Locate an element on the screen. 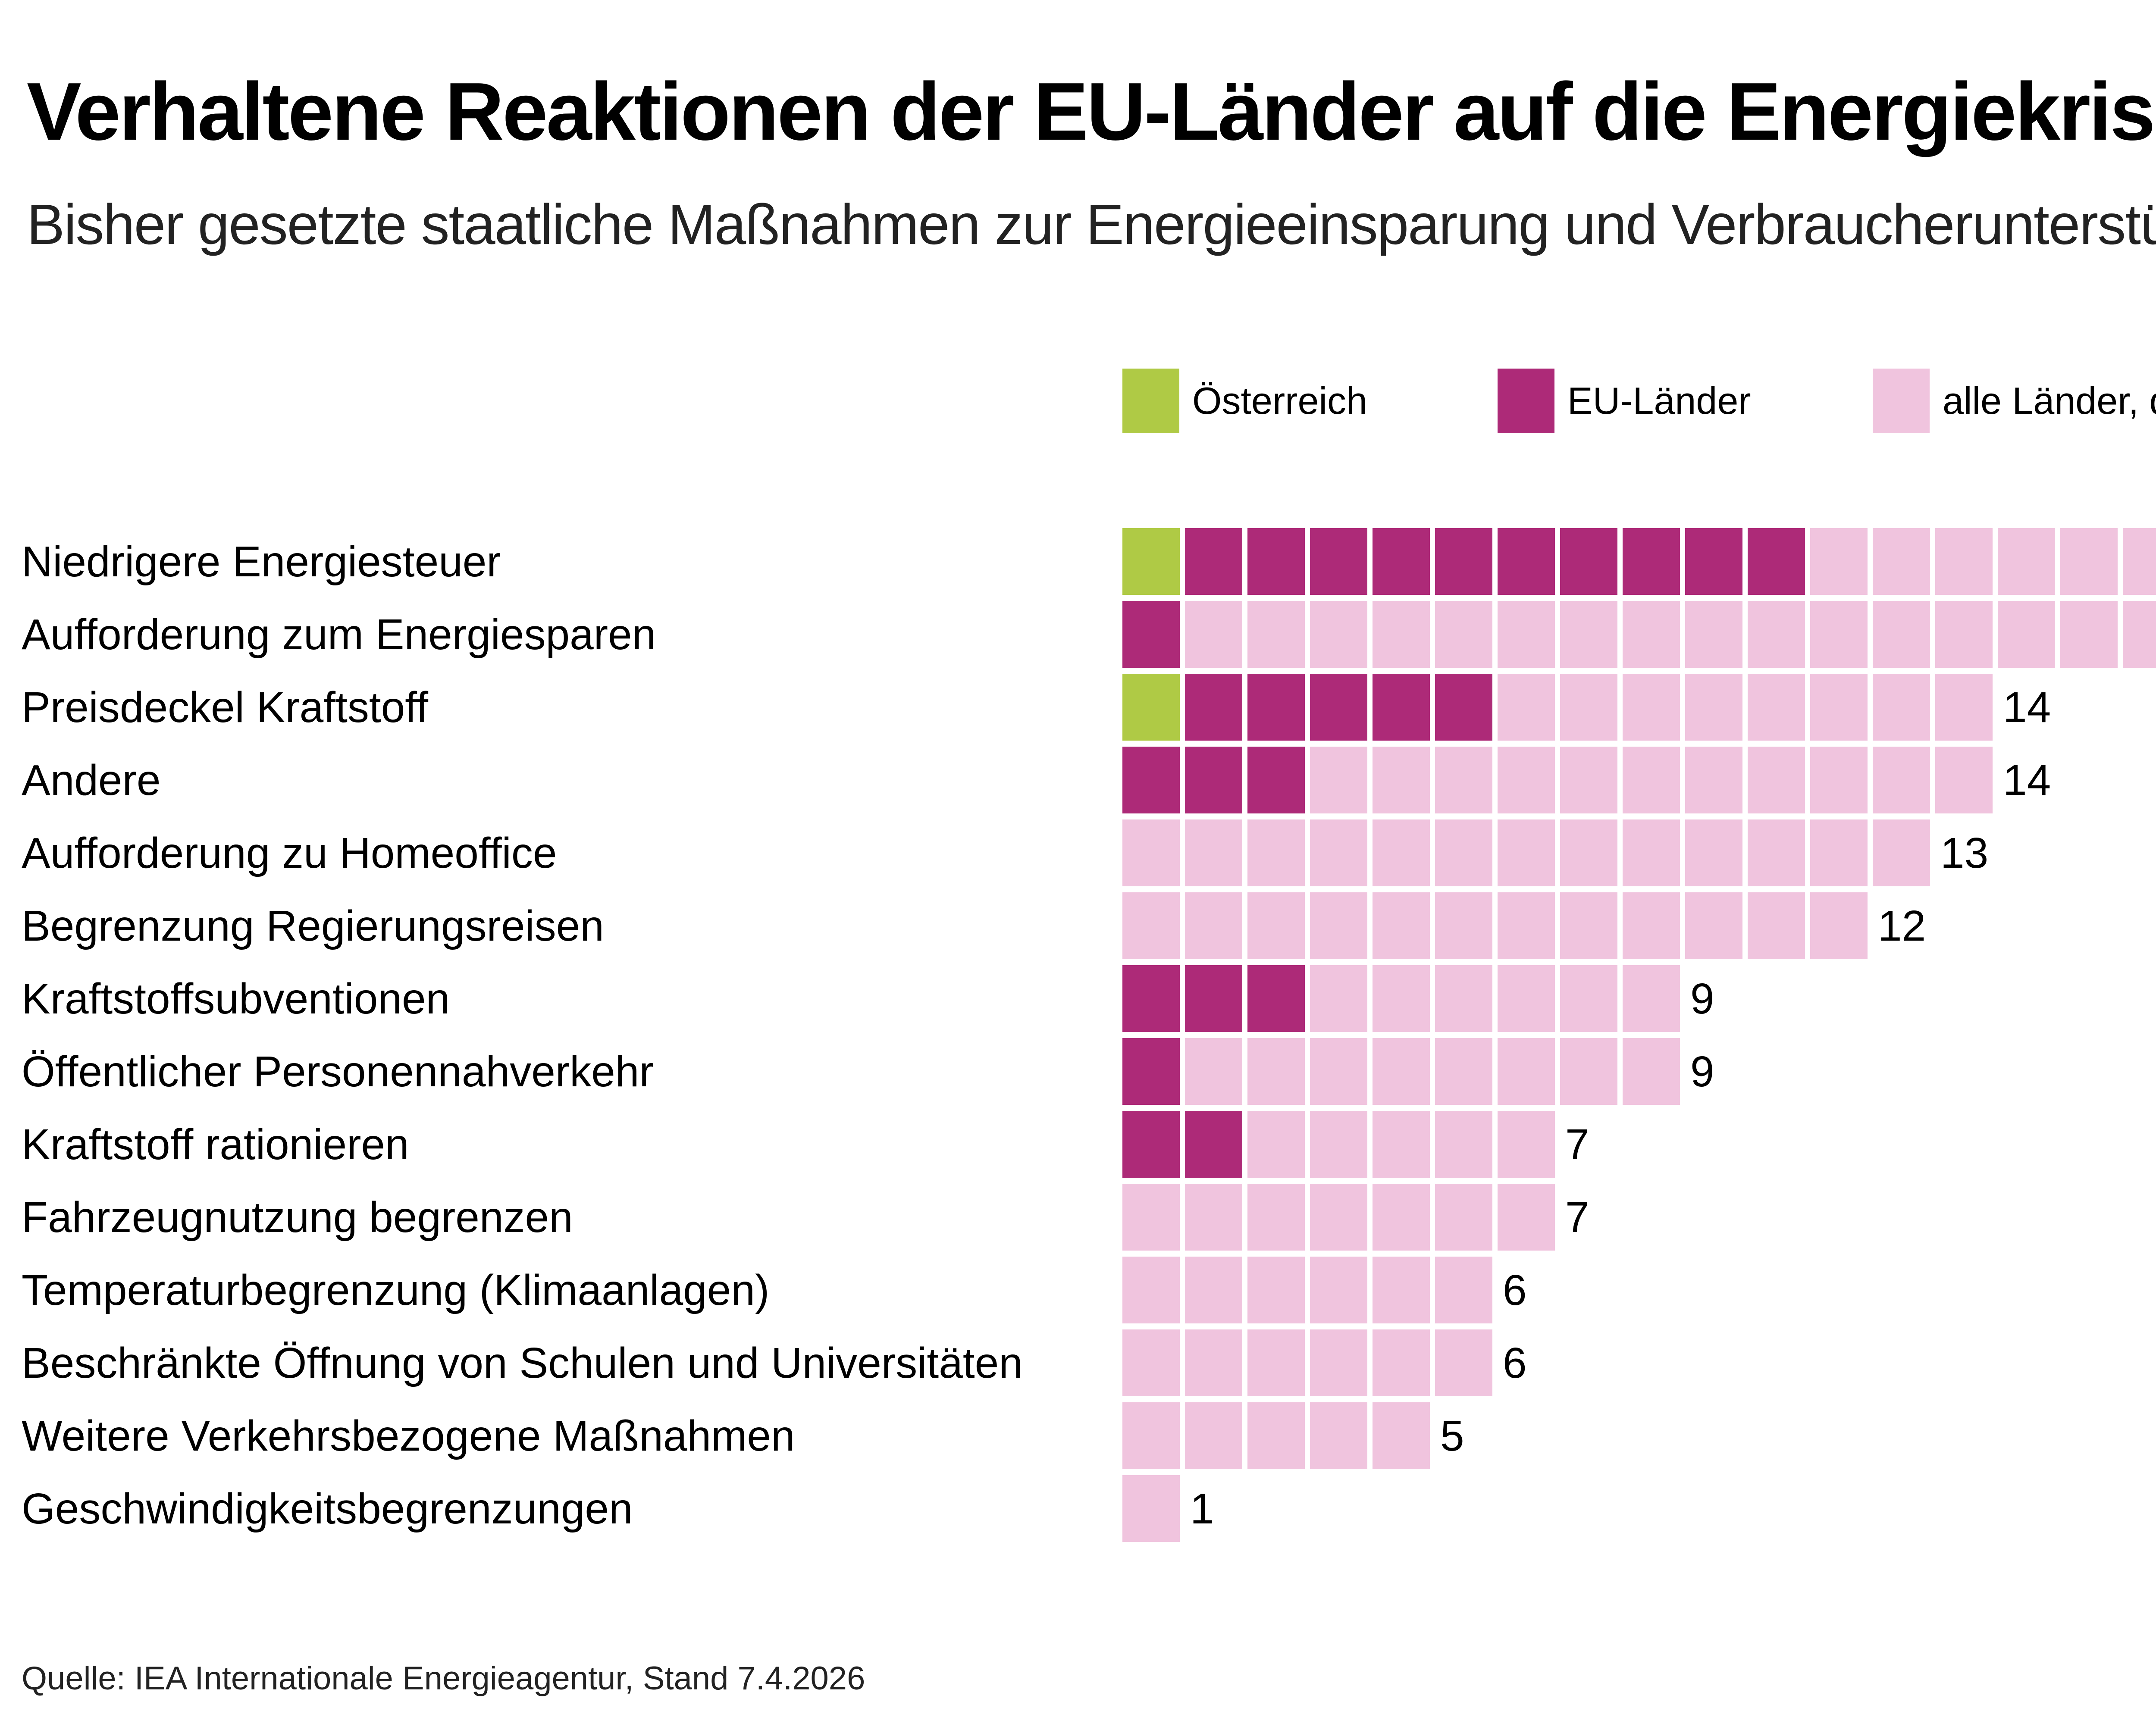 The image size is (2156, 1717). legend-label-all: alle Länder, die Maßnahmen gesetzt haben is located at coordinates (2049, 400).